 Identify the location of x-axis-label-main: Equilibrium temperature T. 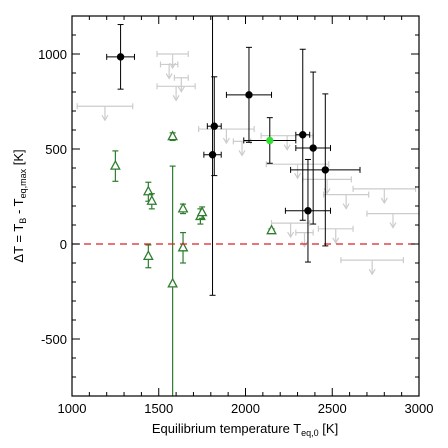
(226, 428).